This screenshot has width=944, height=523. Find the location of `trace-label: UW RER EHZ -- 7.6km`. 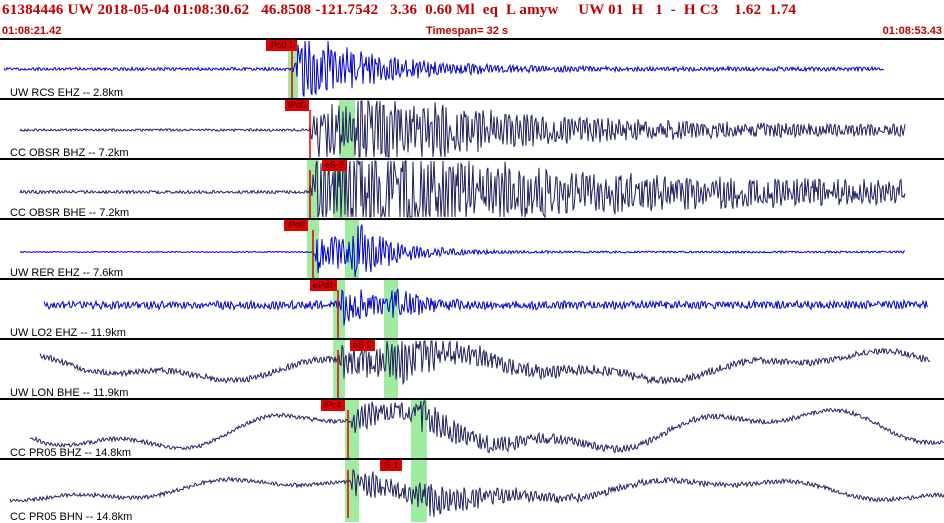

trace-label: UW RER EHZ -- 7.6km is located at coordinates (67, 273).